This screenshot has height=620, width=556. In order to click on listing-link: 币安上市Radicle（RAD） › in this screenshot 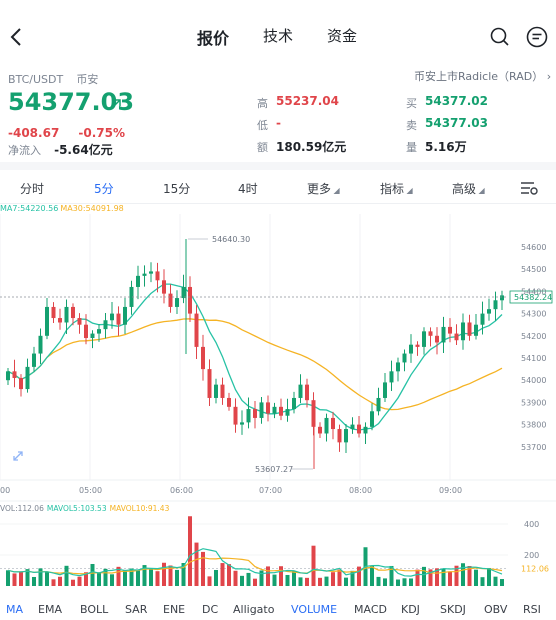, I will do `click(482, 76)`.